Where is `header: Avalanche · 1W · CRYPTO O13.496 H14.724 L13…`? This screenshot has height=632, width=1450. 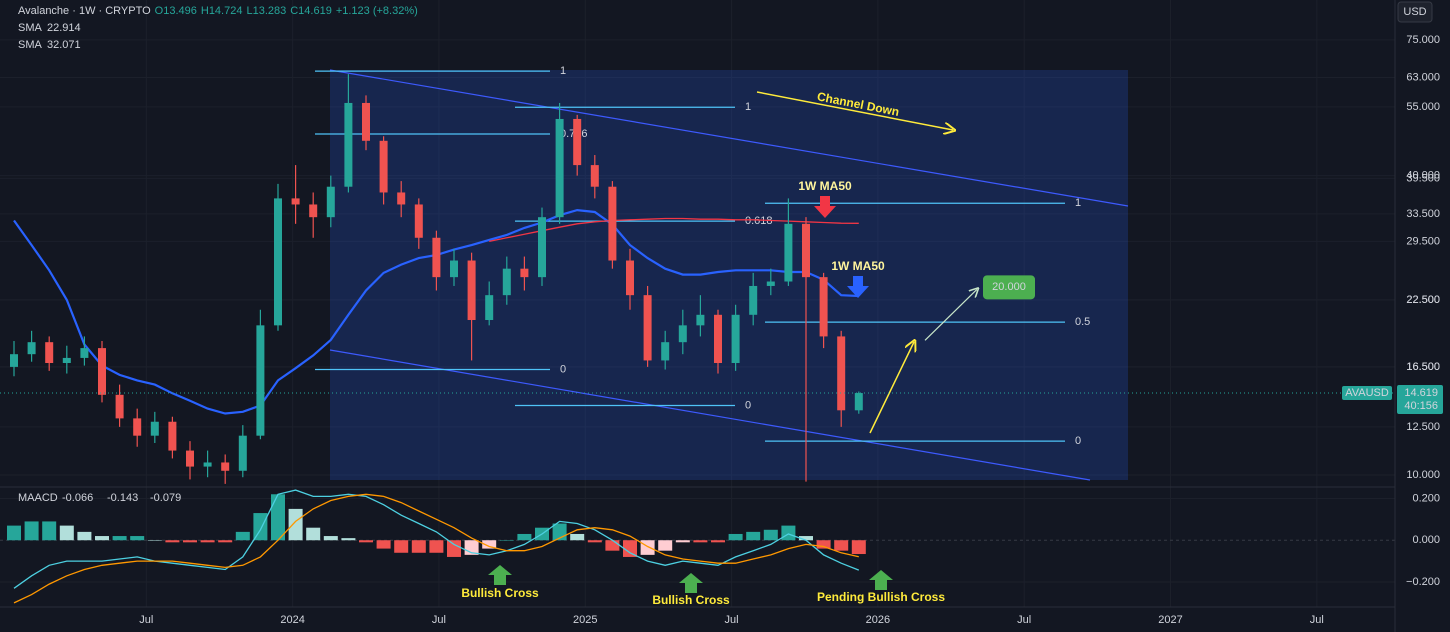 header: Avalanche · 1W · CRYPTO O13.496 H14.724 L13… is located at coordinates (218, 11).